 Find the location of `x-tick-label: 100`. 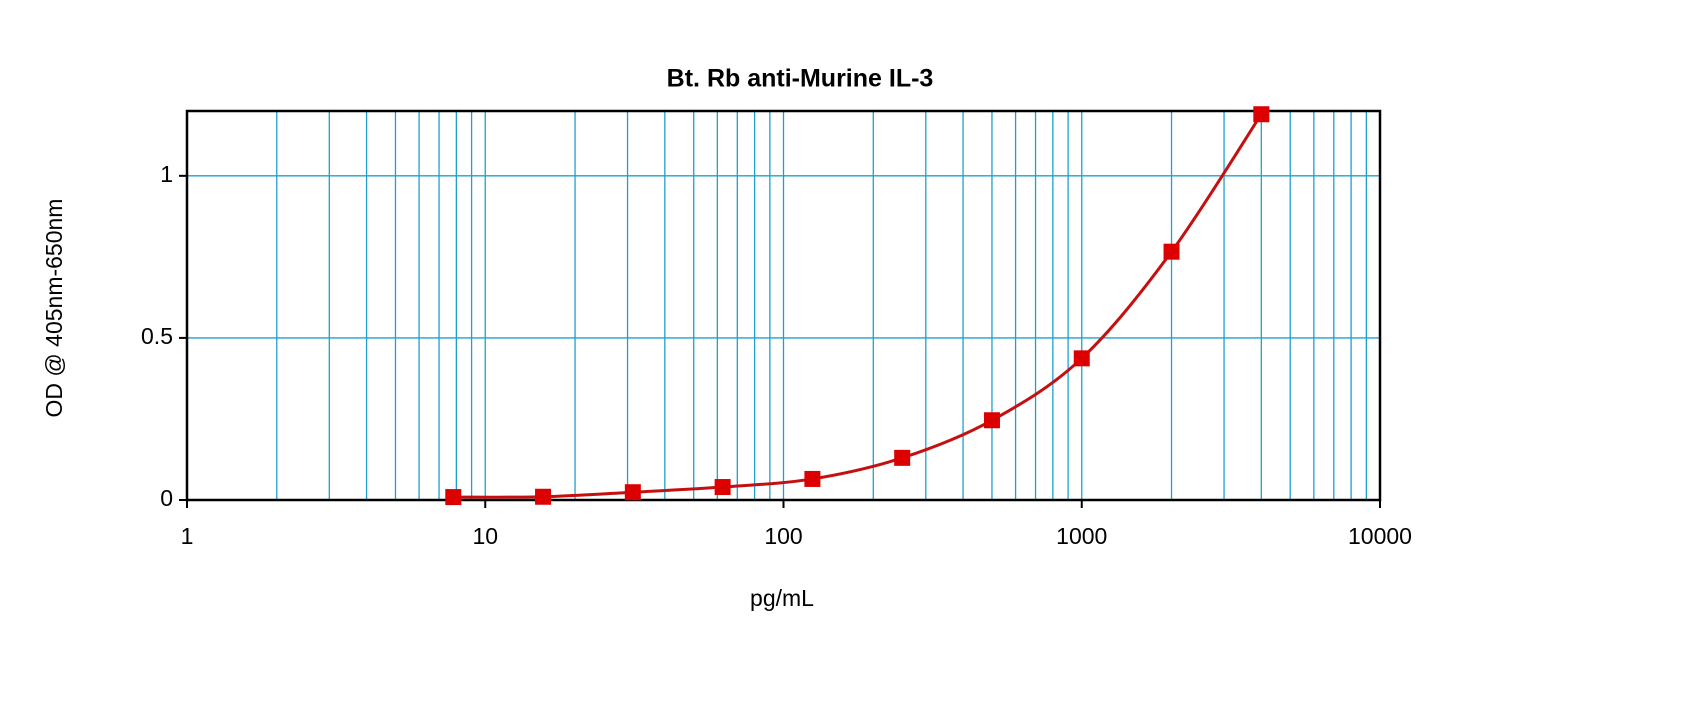

x-tick-label: 100 is located at coordinates (783, 536).